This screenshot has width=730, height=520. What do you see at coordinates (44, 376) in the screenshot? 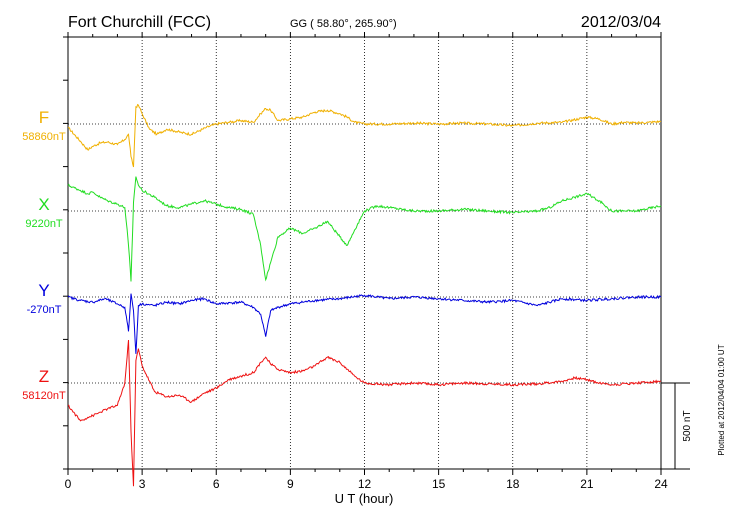
I see `series-name-z: Z` at bounding box center [44, 376].